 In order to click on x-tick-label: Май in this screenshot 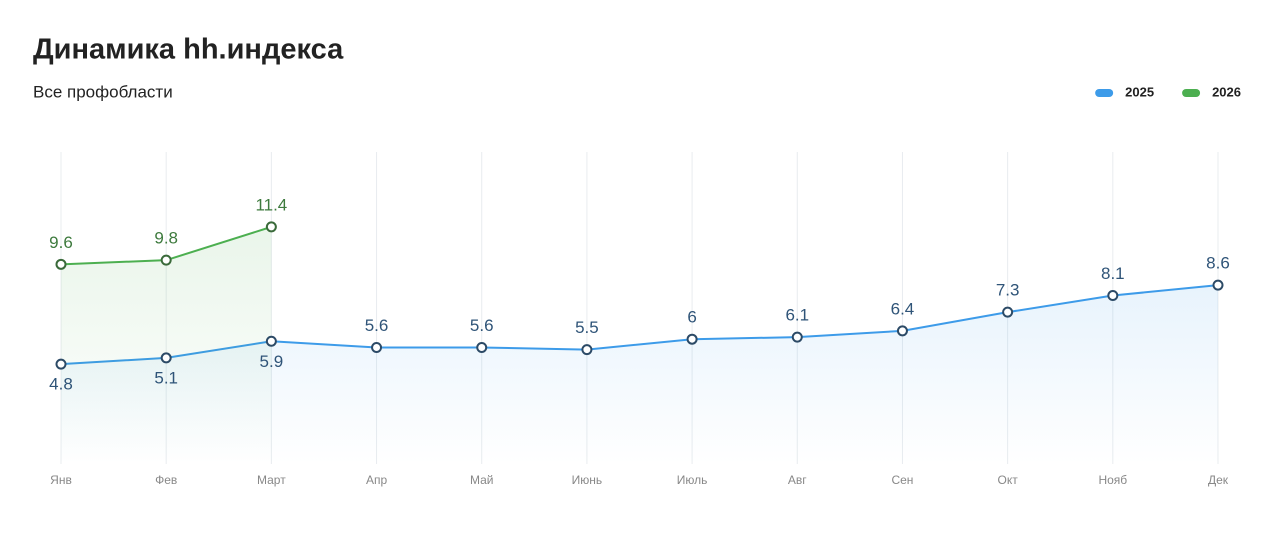, I will do `click(482, 480)`.